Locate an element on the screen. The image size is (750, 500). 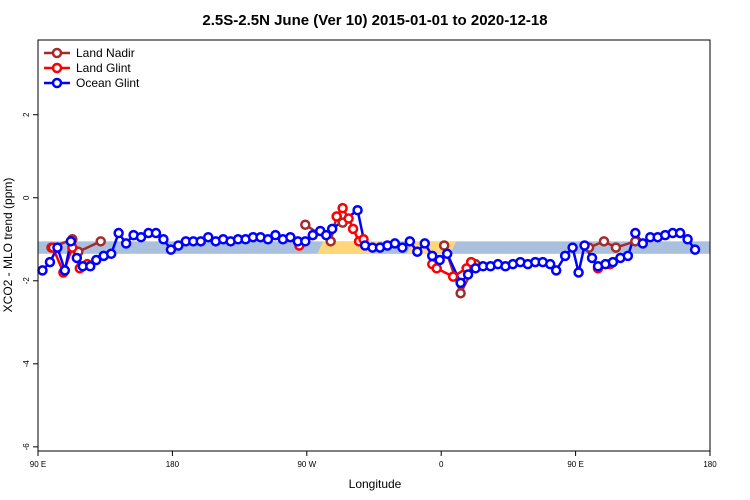
legend-marker-land-glint is located at coordinates (57, 68).